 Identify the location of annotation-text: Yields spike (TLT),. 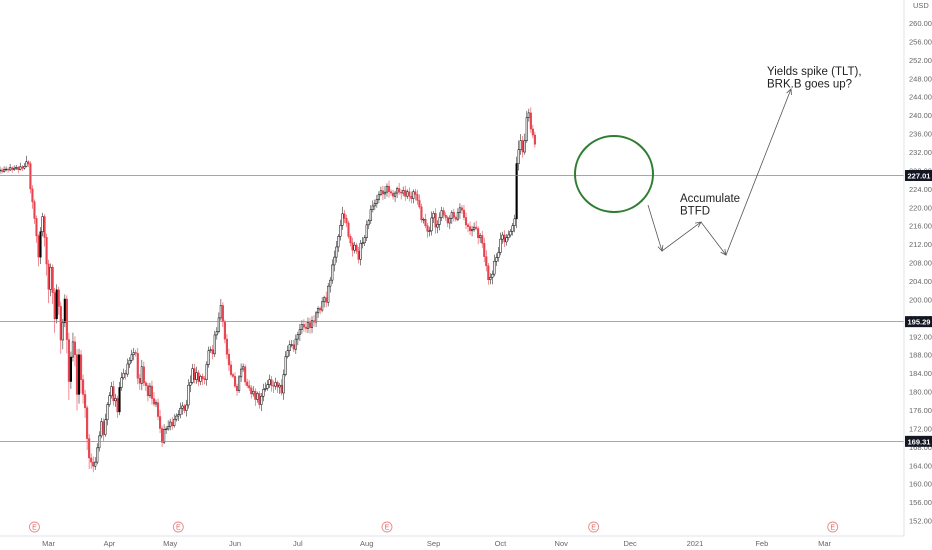
(814, 72).